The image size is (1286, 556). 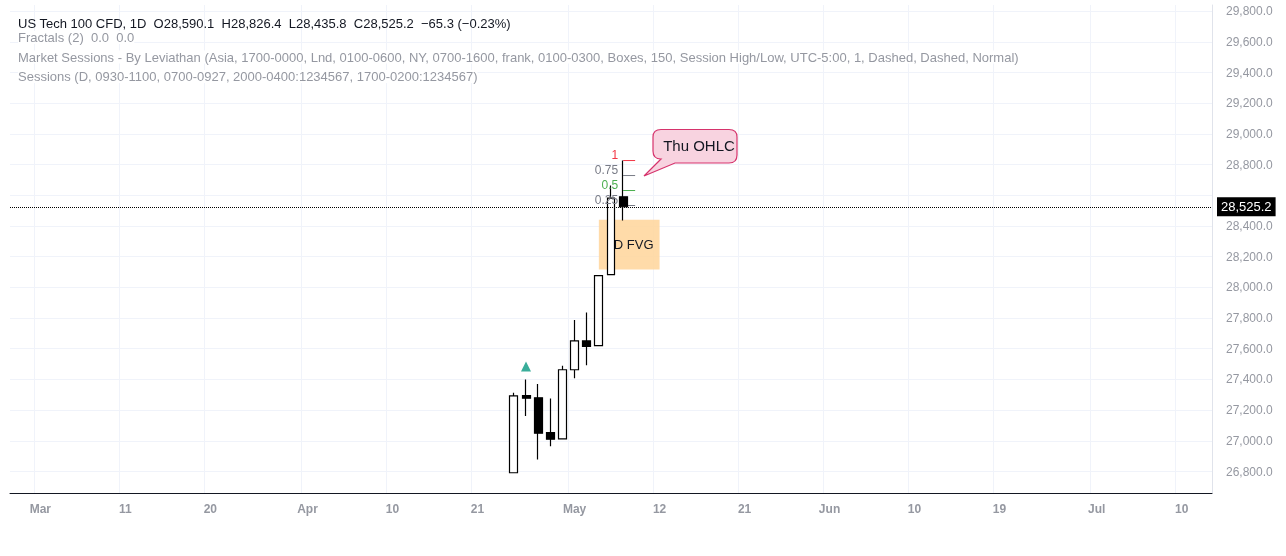 I want to click on y-tick-label: 27,200.0, so click(x=1250, y=410).